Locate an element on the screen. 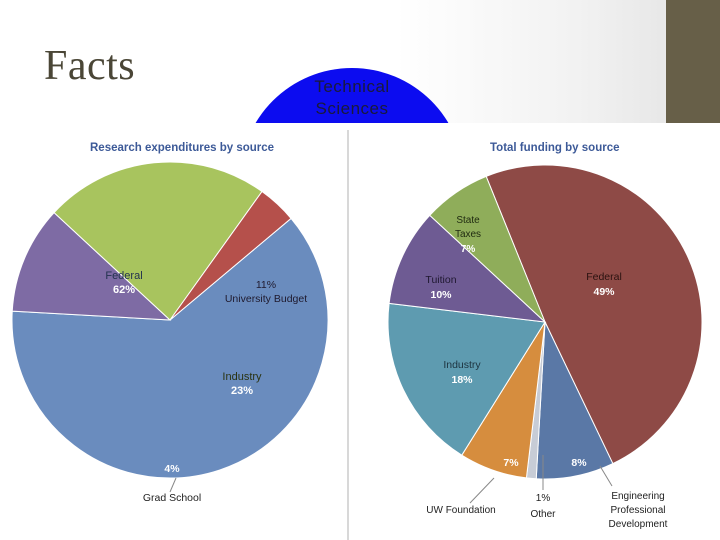 The height and width of the screenshot is (540, 720). pct-federal-left: 62% is located at coordinates (124, 290).